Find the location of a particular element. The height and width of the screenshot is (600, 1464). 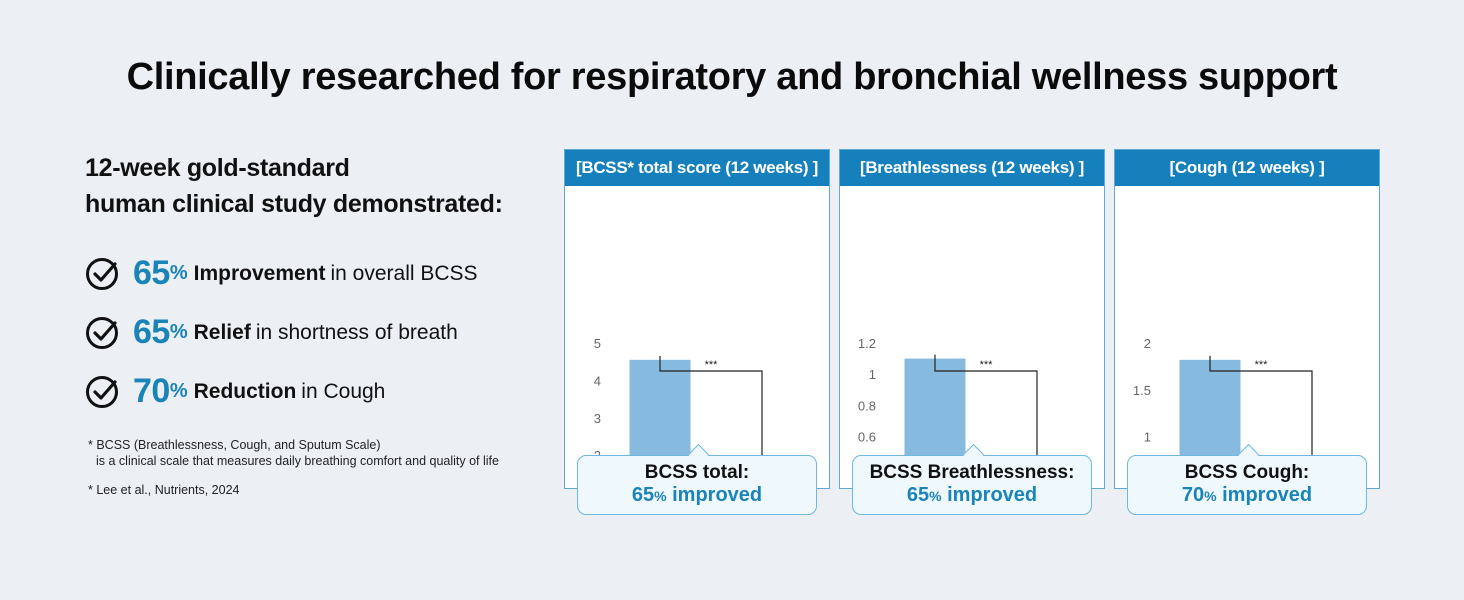

stat-keyword: Improvement is located at coordinates (259, 273).